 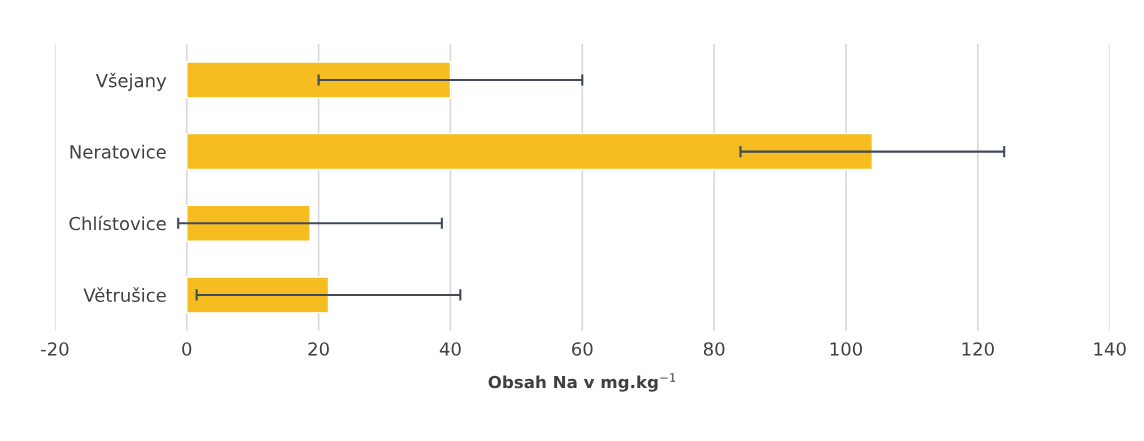 I want to click on y-tick-label: Chlístovice, so click(x=117, y=223).